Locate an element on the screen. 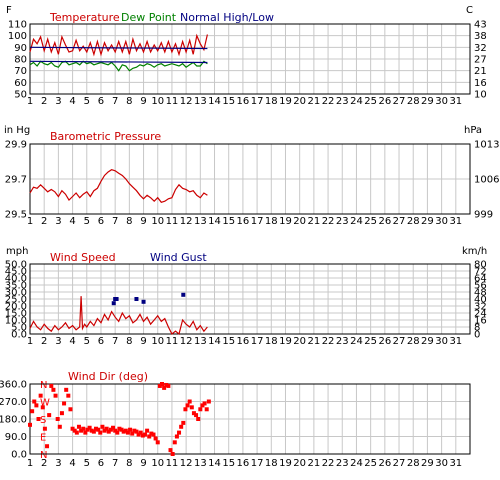 The image size is (500, 480). y-tick-label: 29.5 is located at coordinates (16, 215).